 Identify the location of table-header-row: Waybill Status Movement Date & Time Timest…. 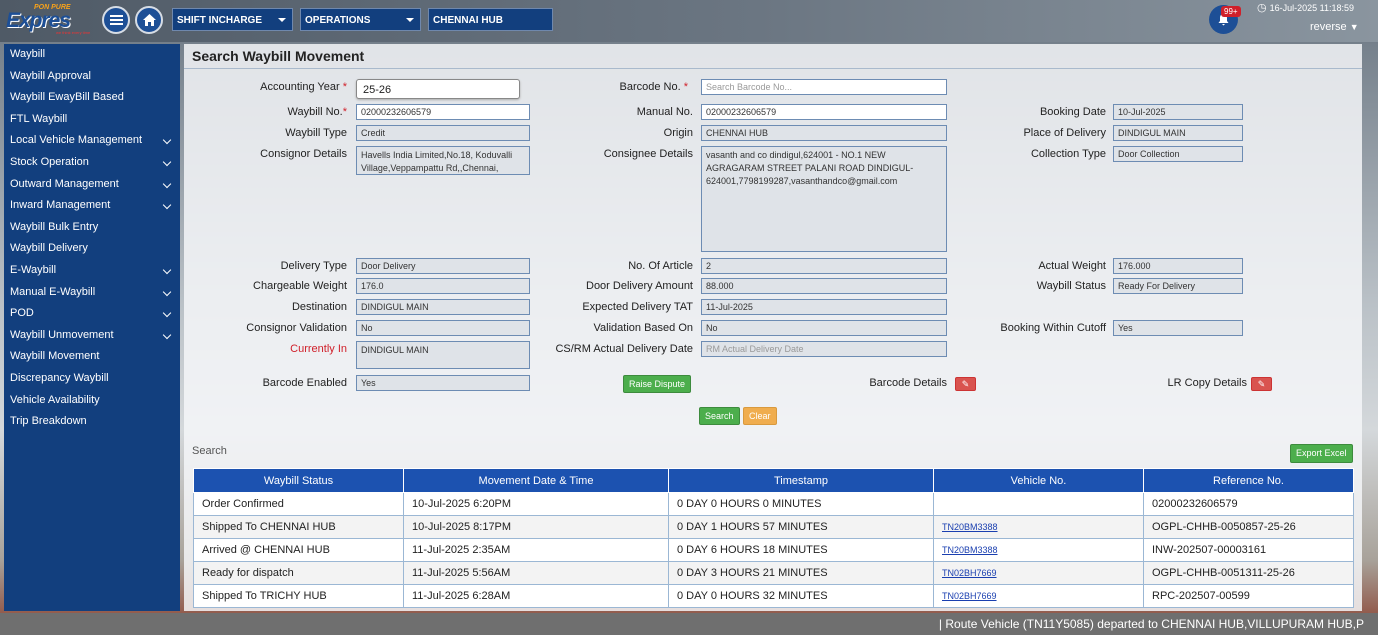
(773, 480).